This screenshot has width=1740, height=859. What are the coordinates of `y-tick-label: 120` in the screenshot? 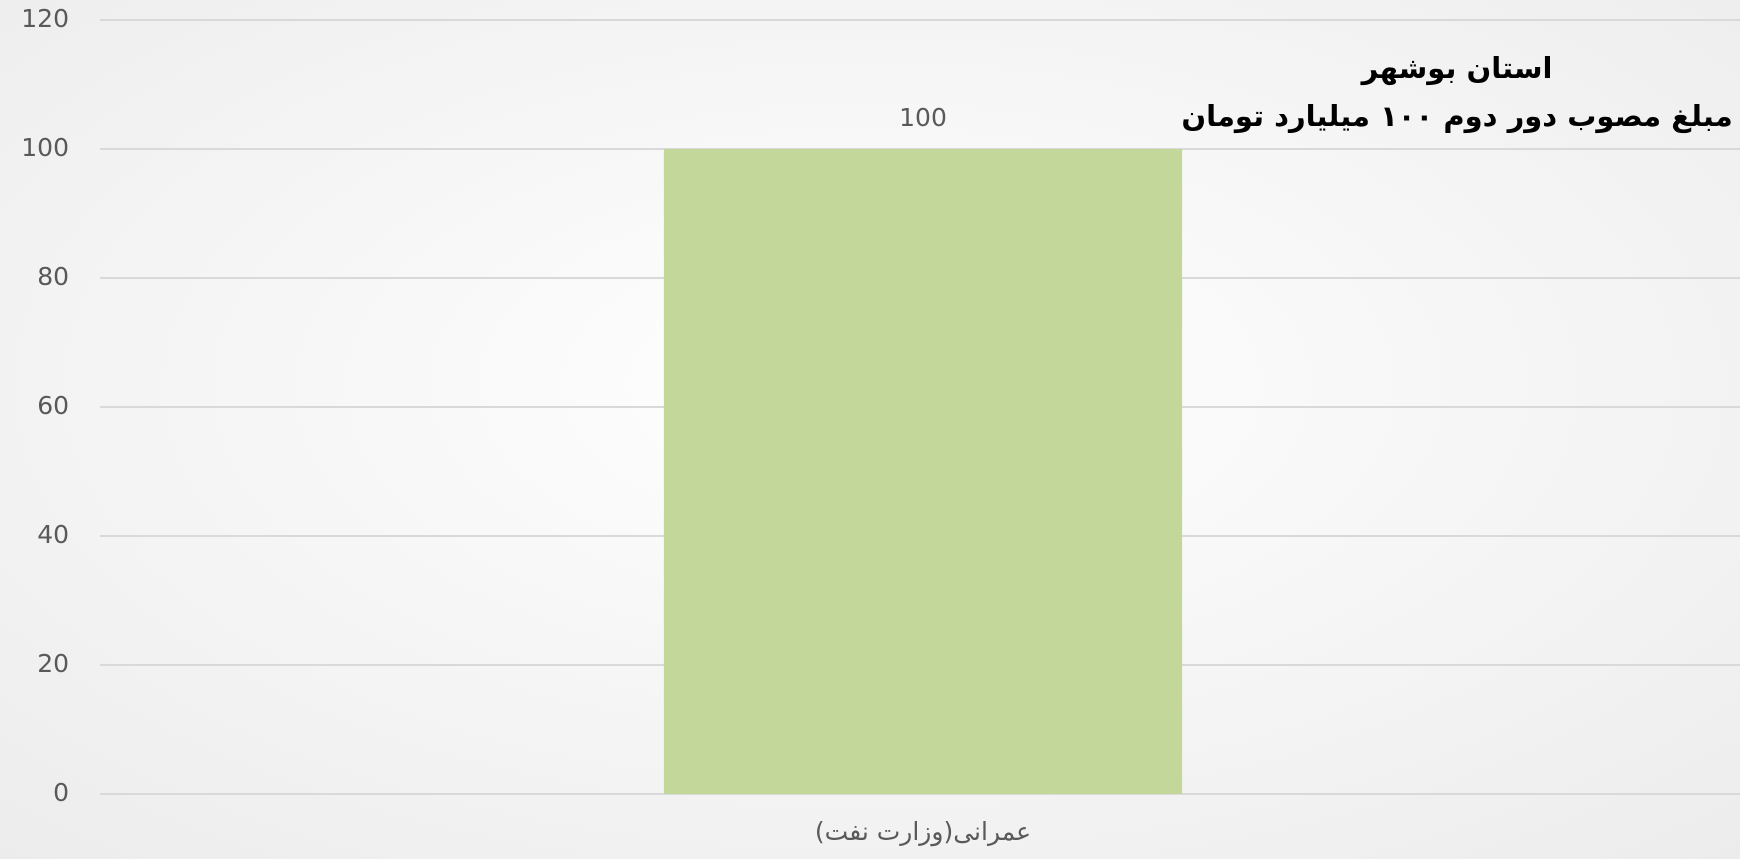 It's located at (45, 18).